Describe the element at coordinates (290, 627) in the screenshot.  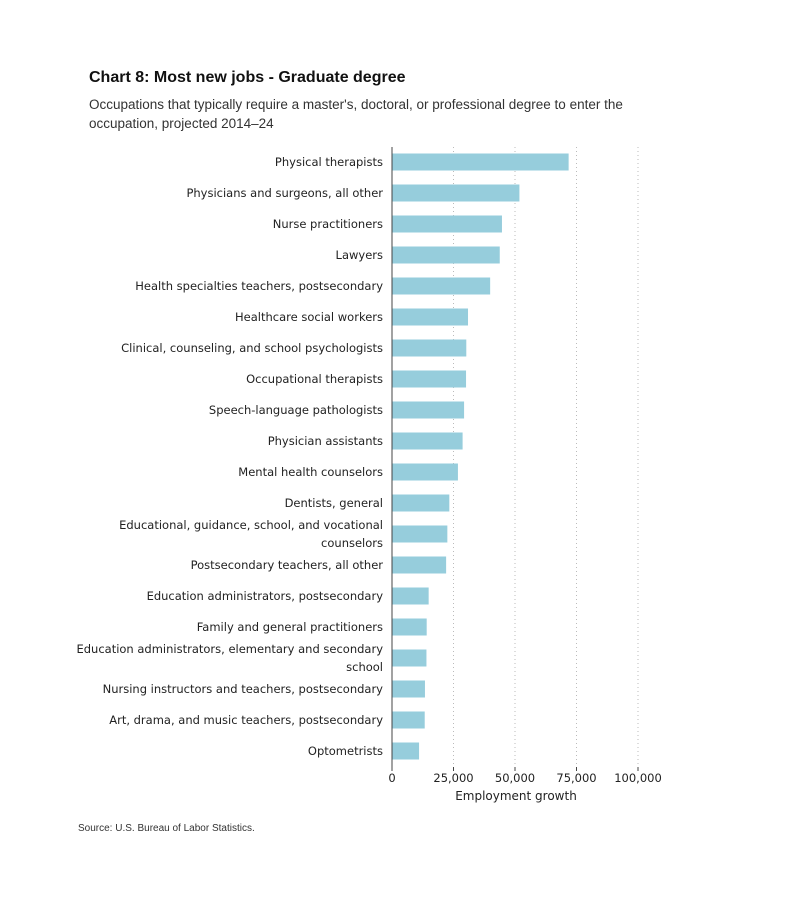
I see `category-label: Family and general practitioners` at that location.